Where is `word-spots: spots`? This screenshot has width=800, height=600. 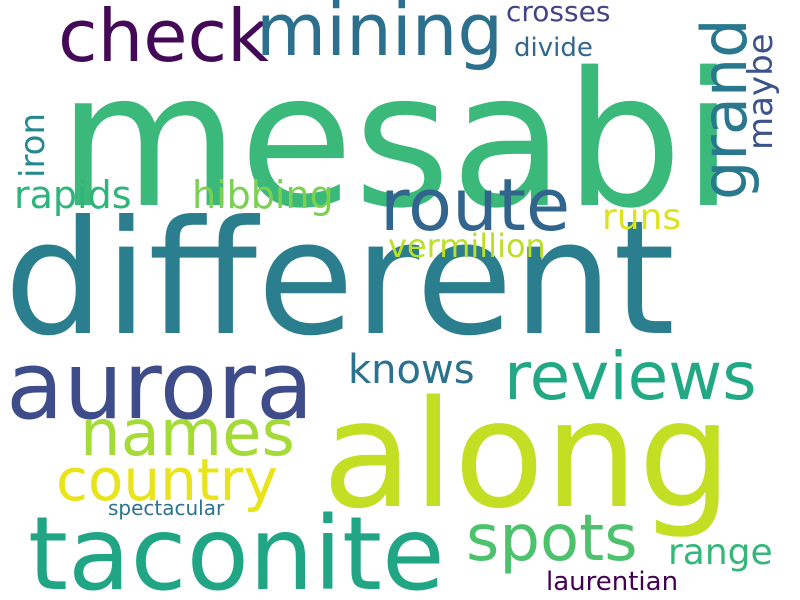
word-spots: spots is located at coordinates (552, 539).